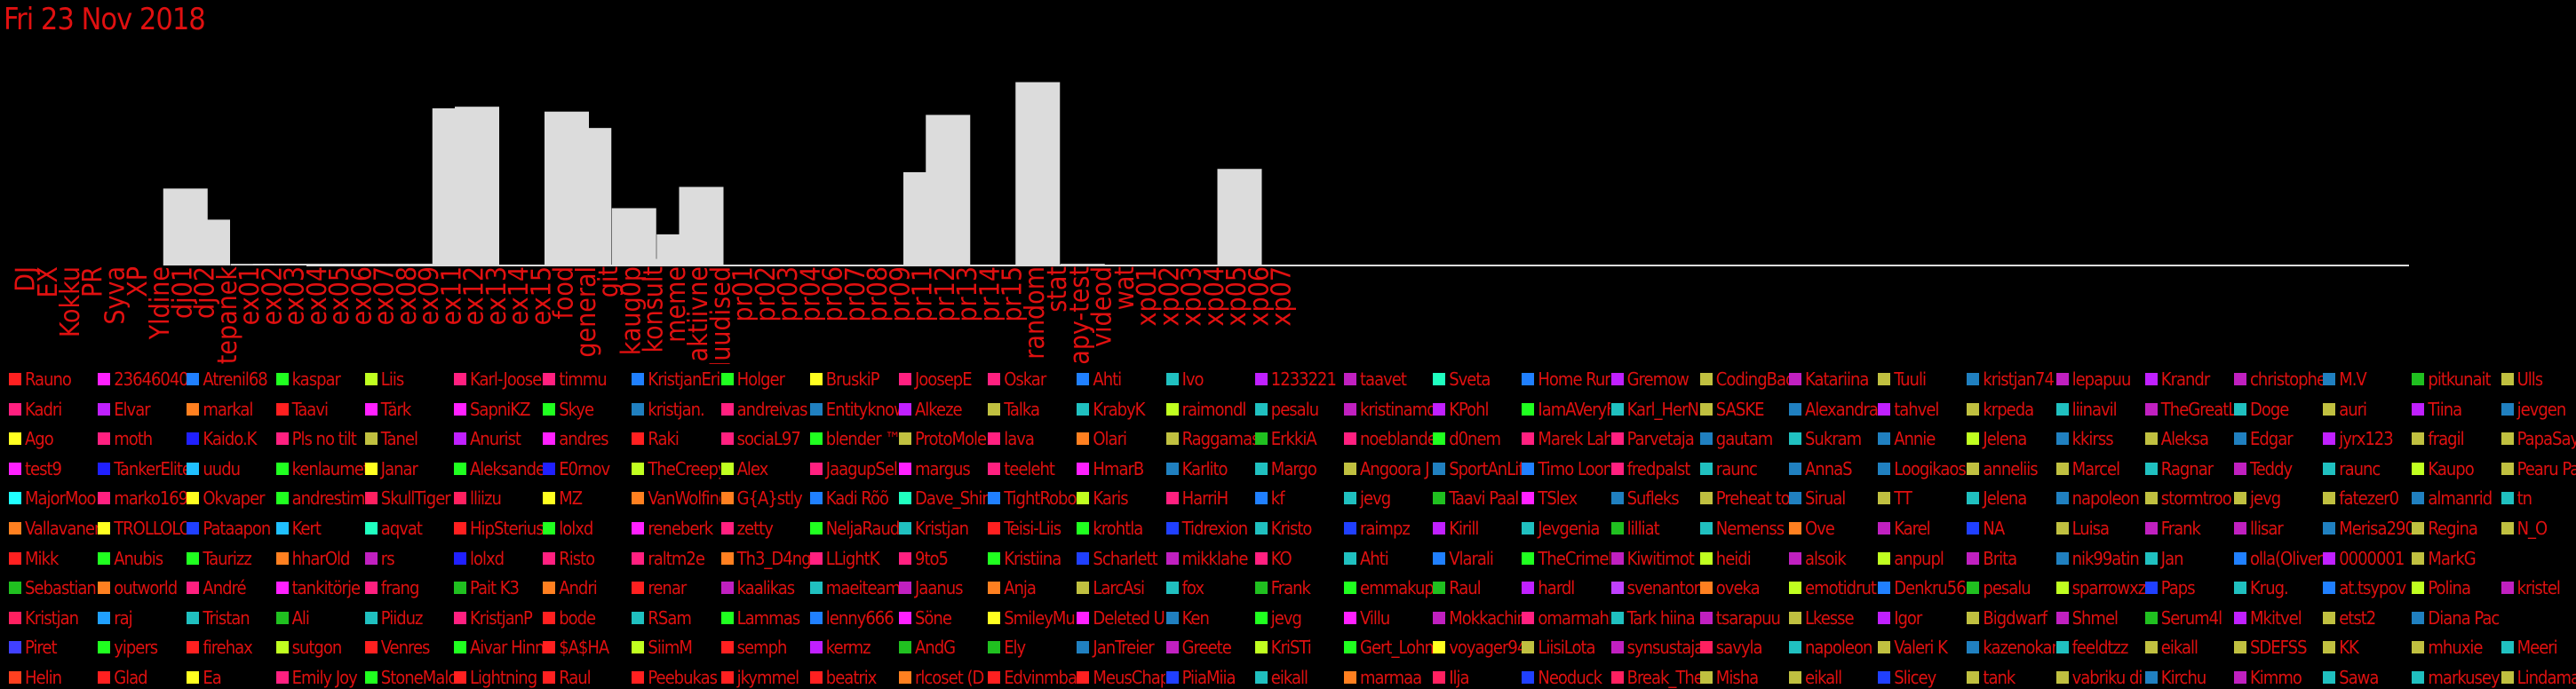 The width and height of the screenshot is (2576, 689). I want to click on legend-label: Tark hiina, so click(1661, 617).